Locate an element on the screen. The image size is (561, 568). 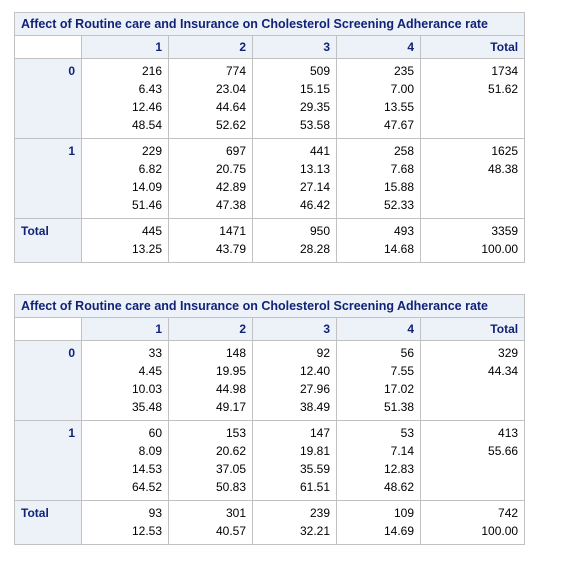
cell-value: 17.02 is located at coordinates (398, 389).